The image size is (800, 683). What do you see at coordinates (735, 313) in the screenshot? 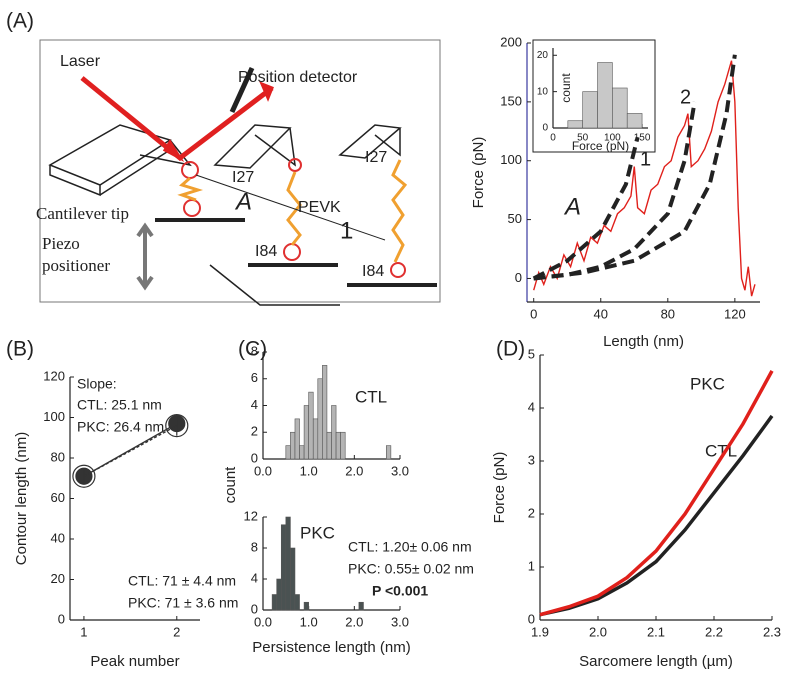
I see `x-tick-label: 120` at bounding box center [735, 313].